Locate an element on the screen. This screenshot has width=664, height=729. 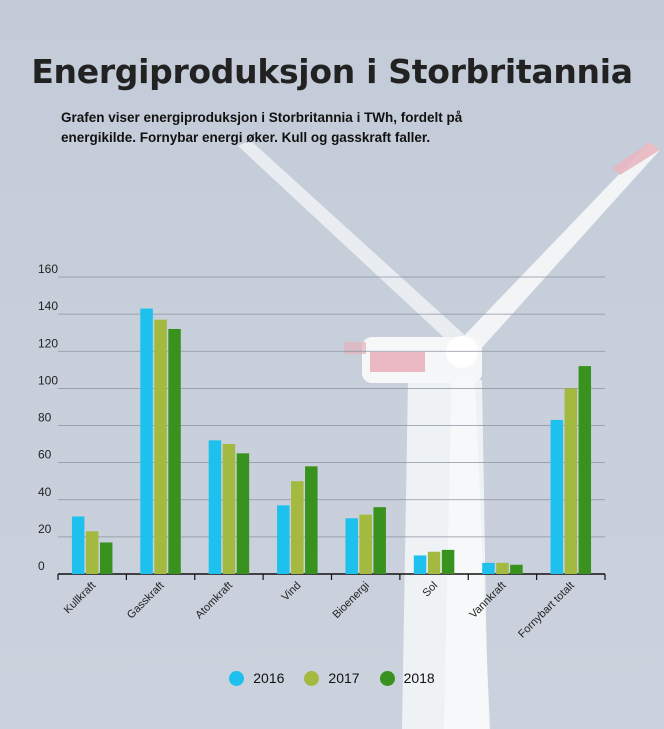
legend-item-2018: 2018 is located at coordinates (407, 678).